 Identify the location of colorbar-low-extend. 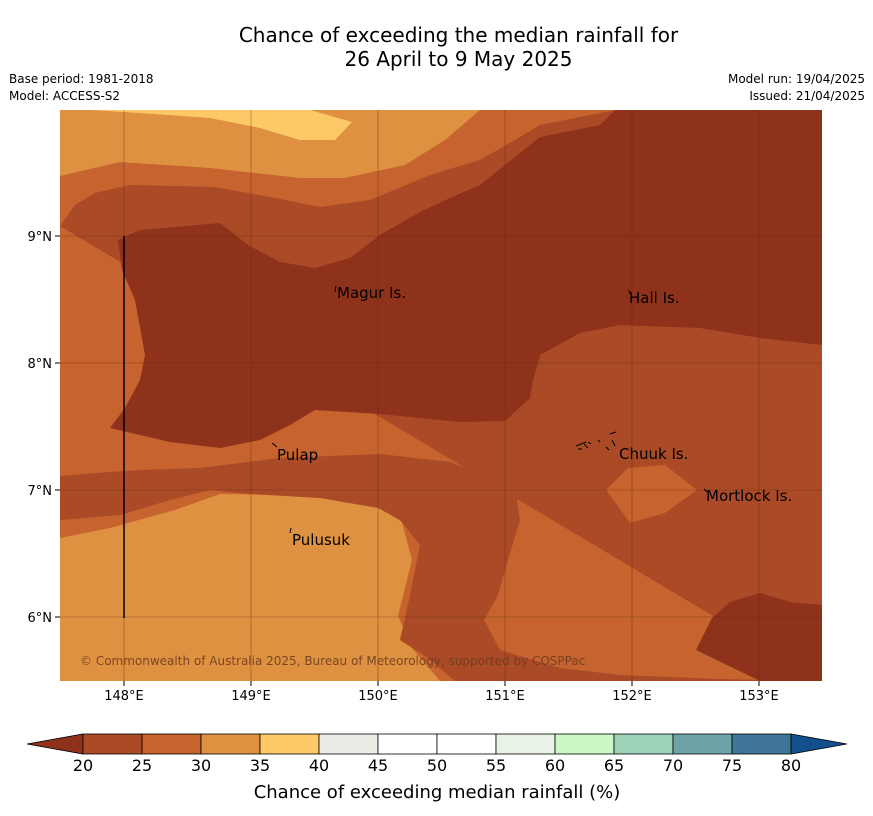
(55, 744).